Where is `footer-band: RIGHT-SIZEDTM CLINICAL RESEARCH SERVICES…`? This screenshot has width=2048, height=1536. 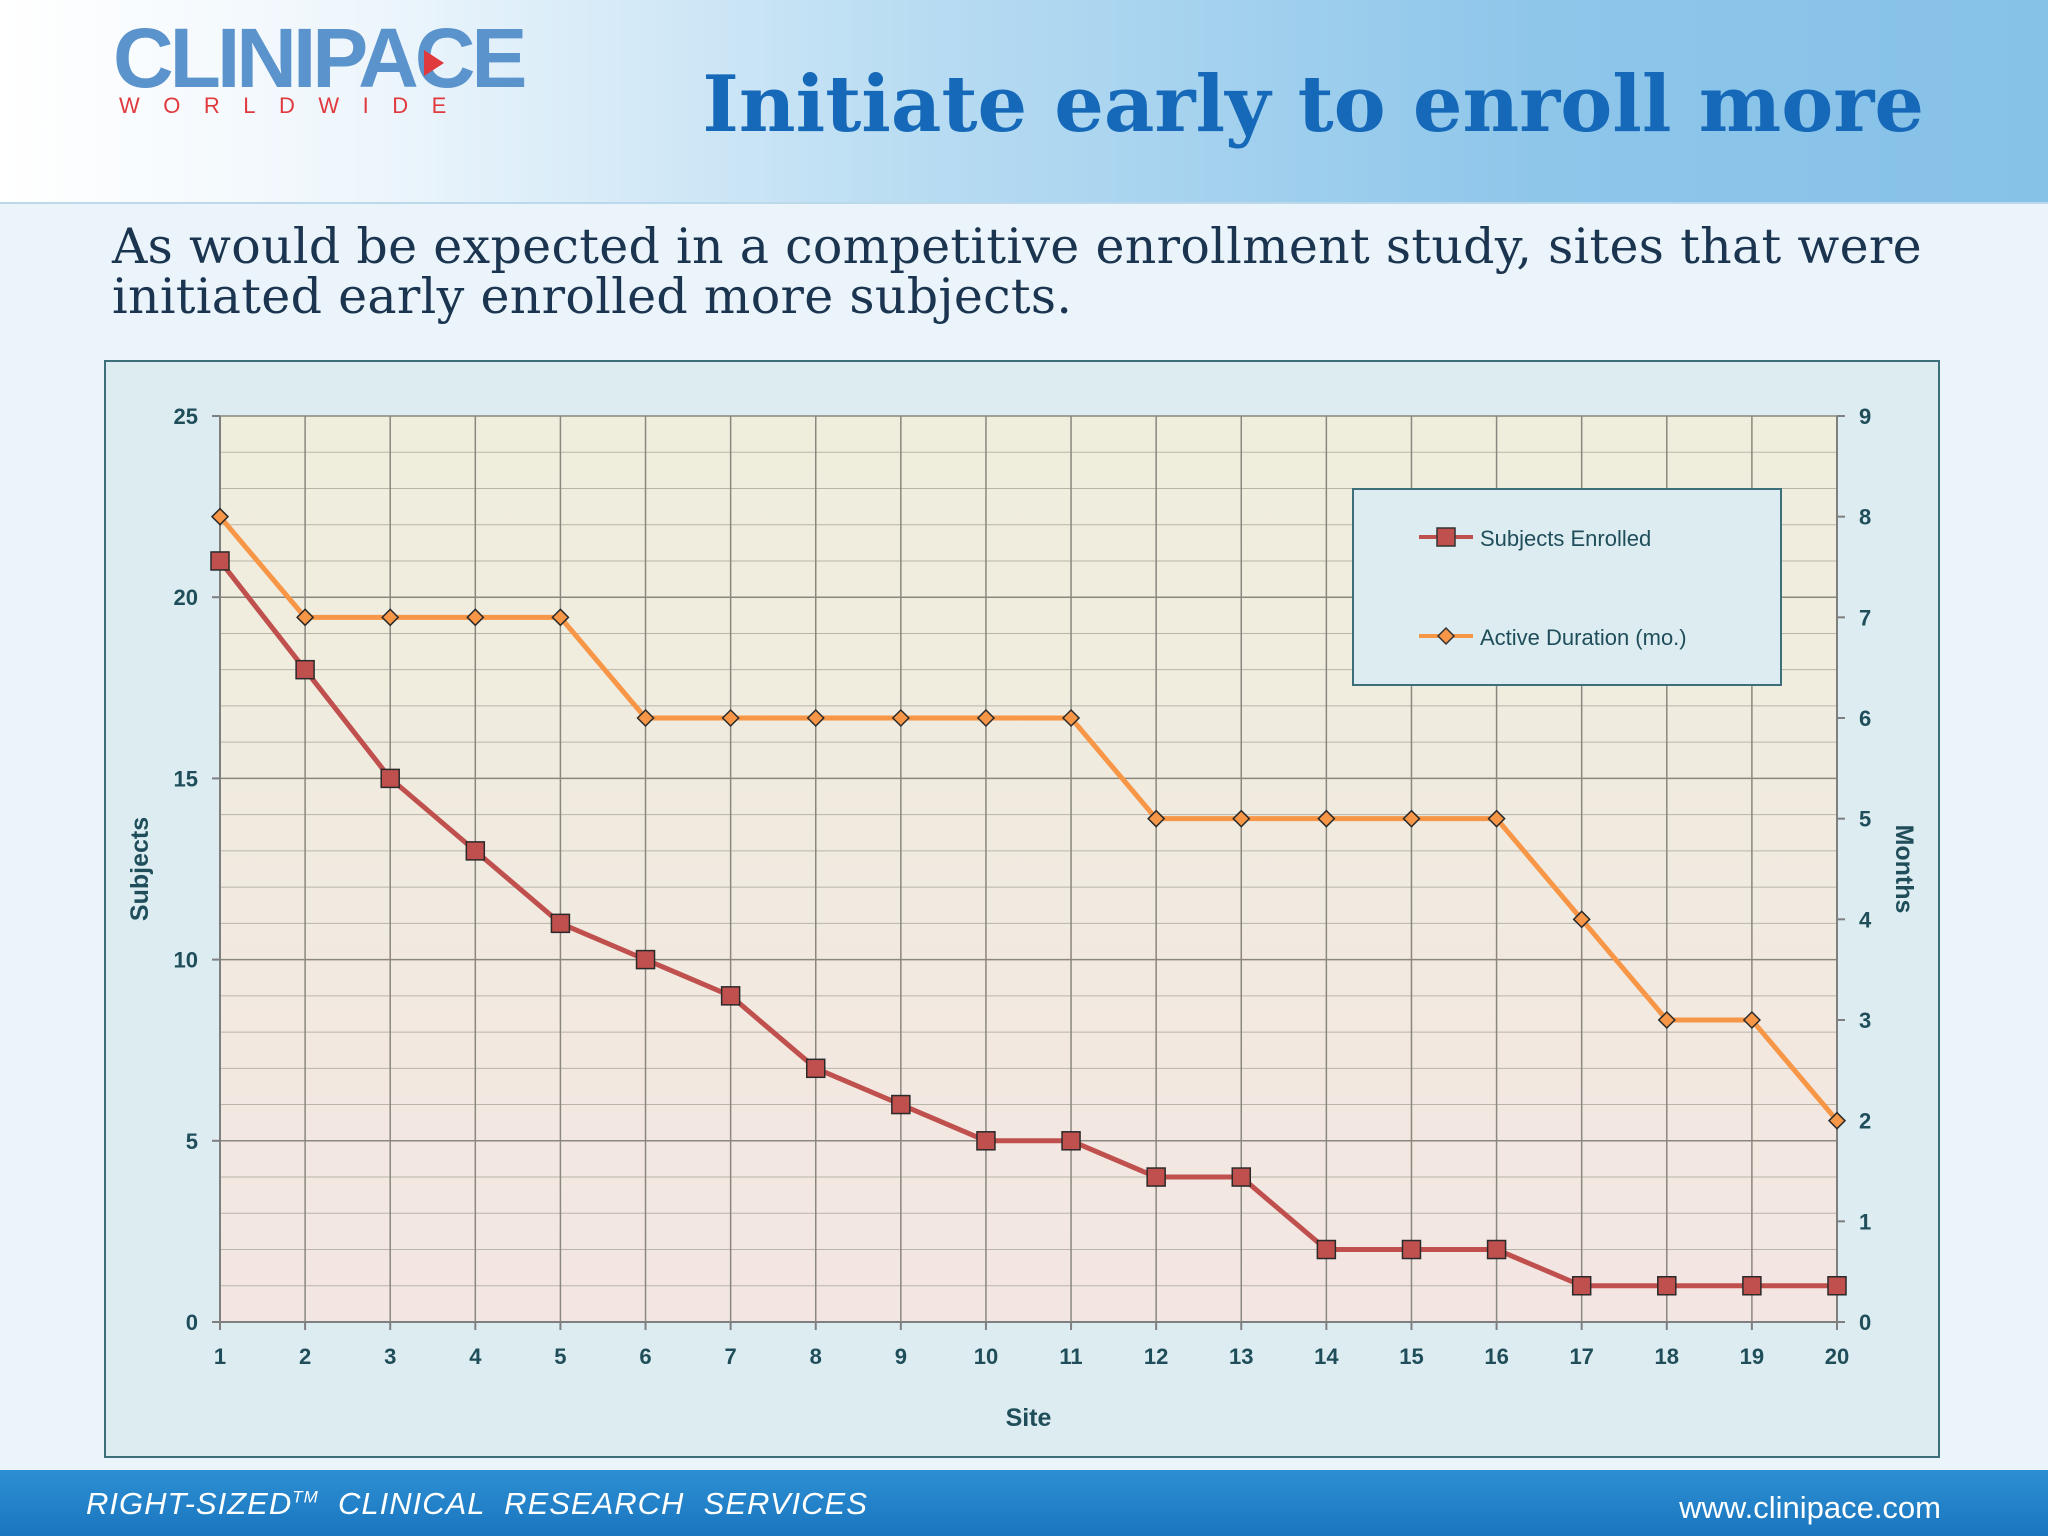 footer-band: RIGHT-SIZEDTM CLINICAL RESEARCH SERVICES… is located at coordinates (1024, 1503).